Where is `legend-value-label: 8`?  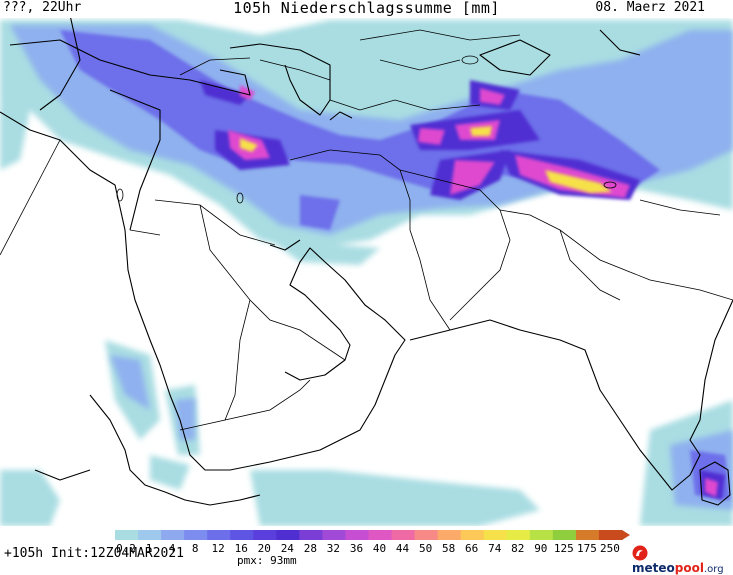 legend-value-label: 8 is located at coordinates (195, 548).